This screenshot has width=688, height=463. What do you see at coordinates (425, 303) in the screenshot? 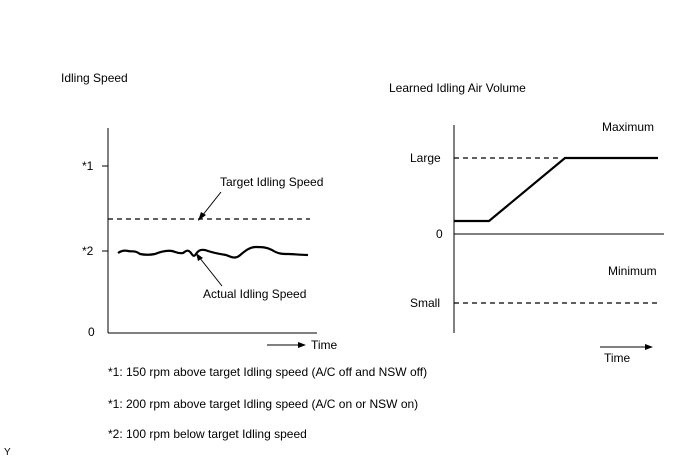
I see `small-label: Small` at bounding box center [425, 303].